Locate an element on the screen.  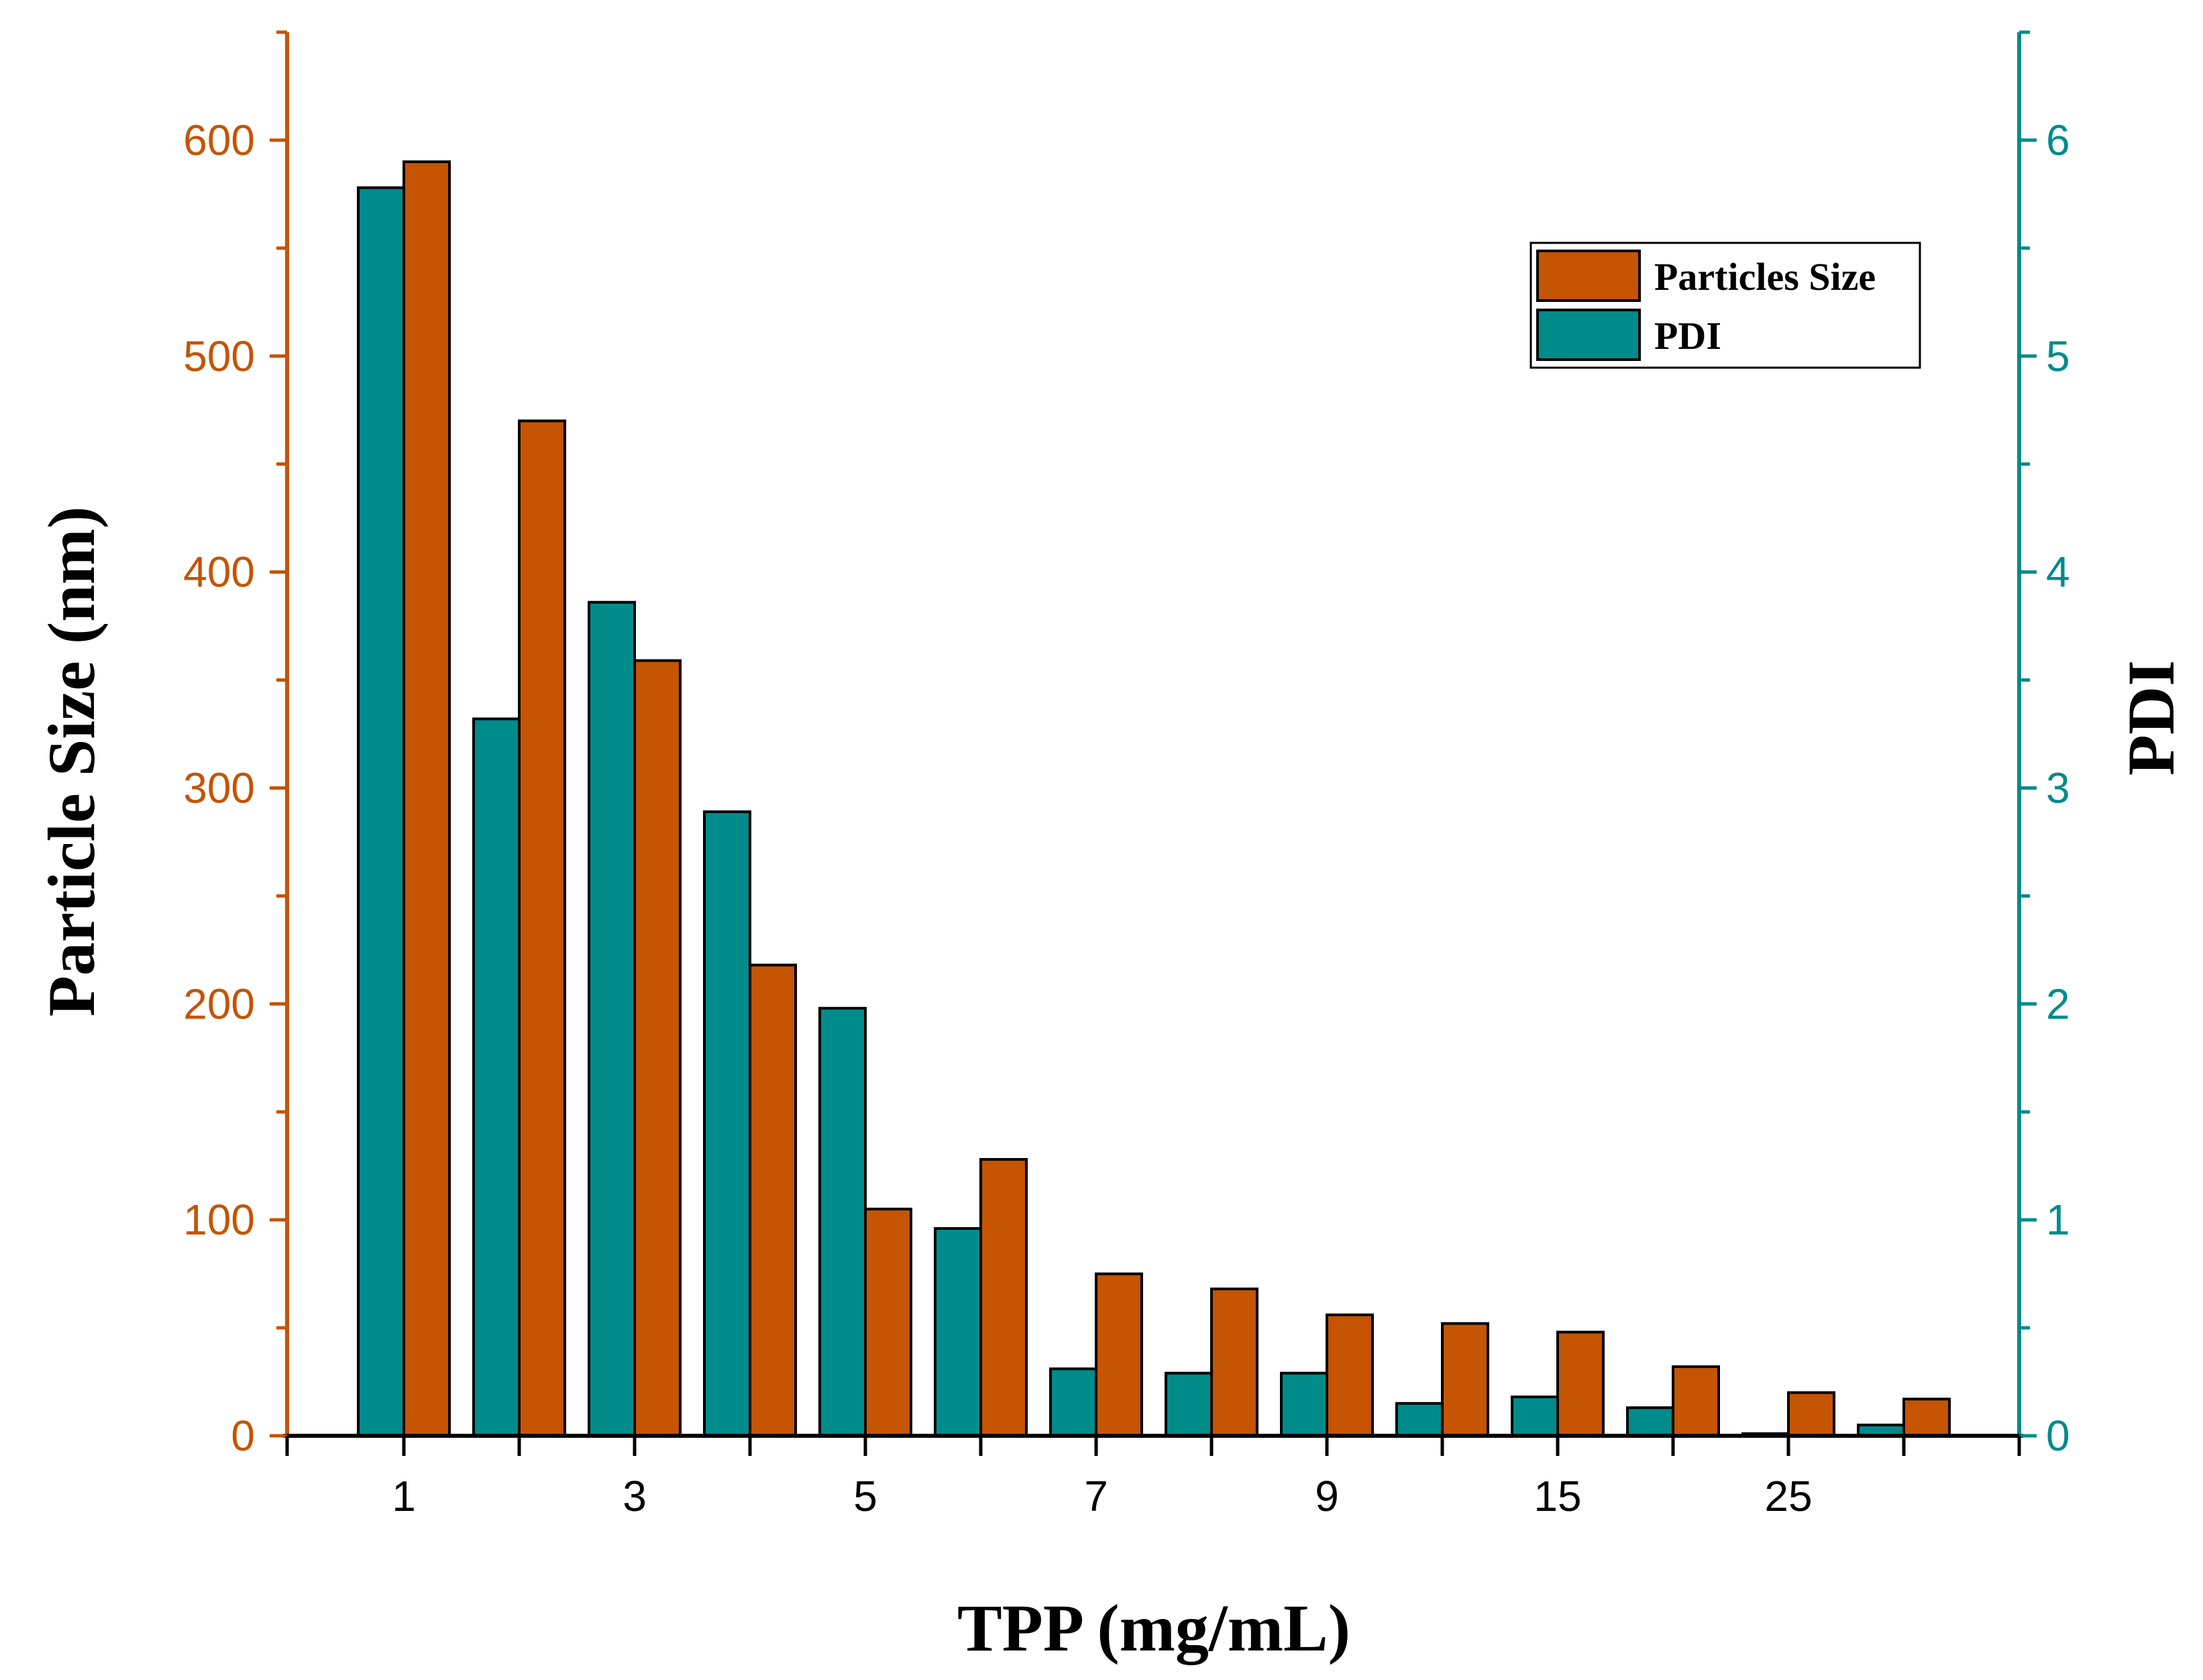
x-tick-label: 15 is located at coordinates (1557, 1496).